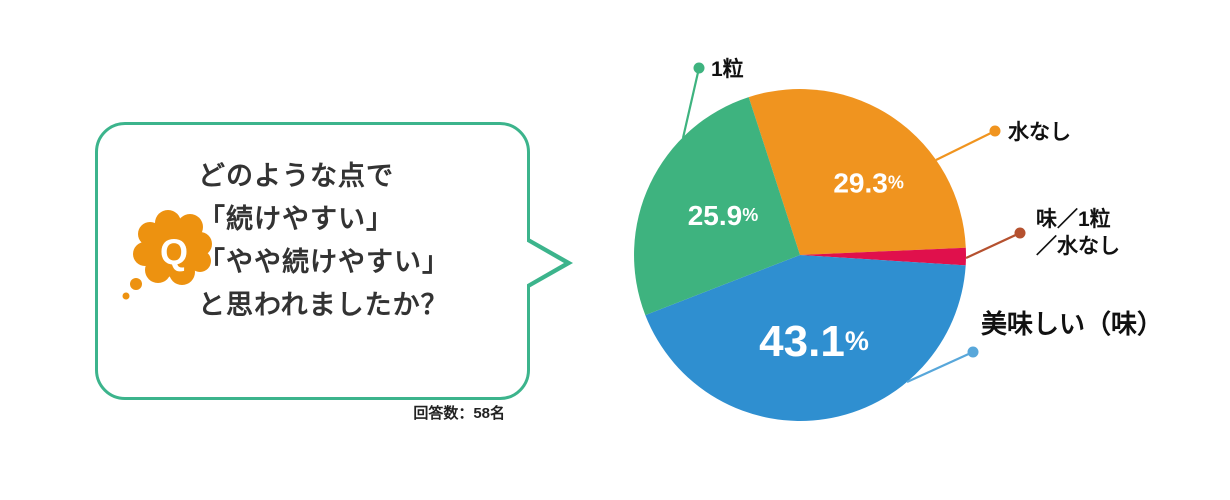 The width and height of the screenshot is (1230, 500). What do you see at coordinates (699, 68) in the screenshot?
I see `dot-one-tablet` at bounding box center [699, 68].